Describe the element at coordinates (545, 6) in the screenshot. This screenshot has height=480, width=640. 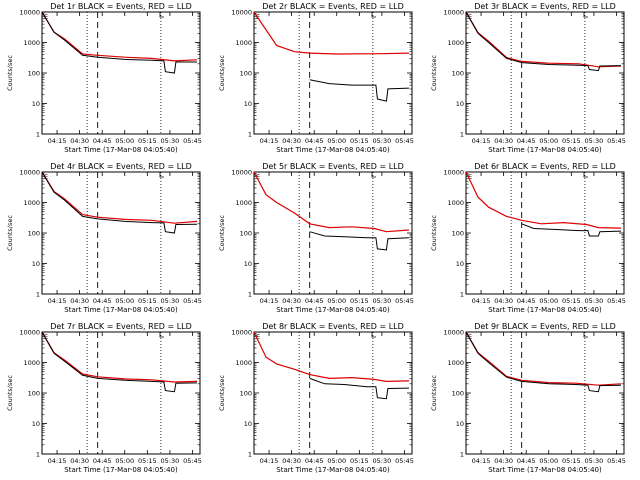
I see `plot-title: Det 3r BLACK = Events, RED = LLD` at that location.